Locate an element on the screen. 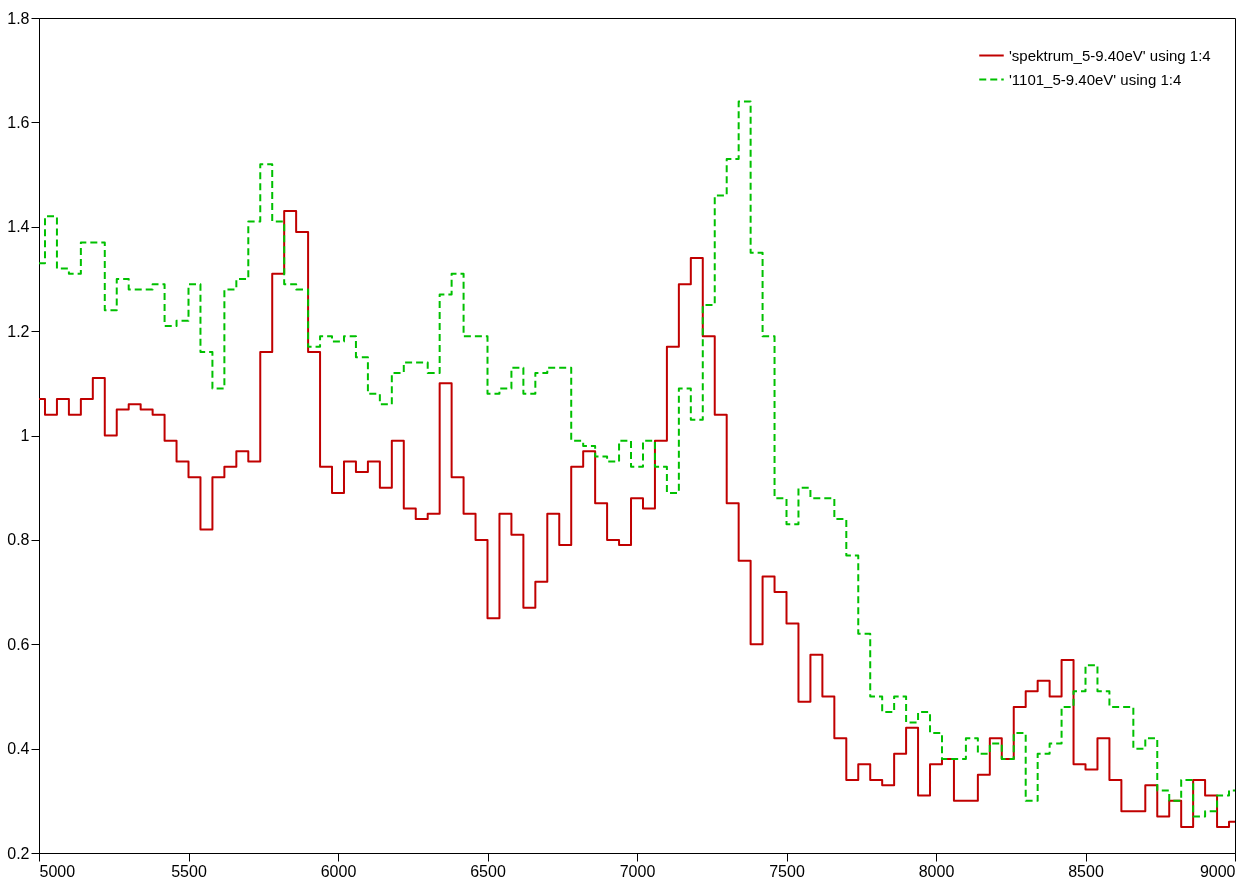 The width and height of the screenshot is (1250, 885). y-tick-label: 0.4 is located at coordinates (18, 749).